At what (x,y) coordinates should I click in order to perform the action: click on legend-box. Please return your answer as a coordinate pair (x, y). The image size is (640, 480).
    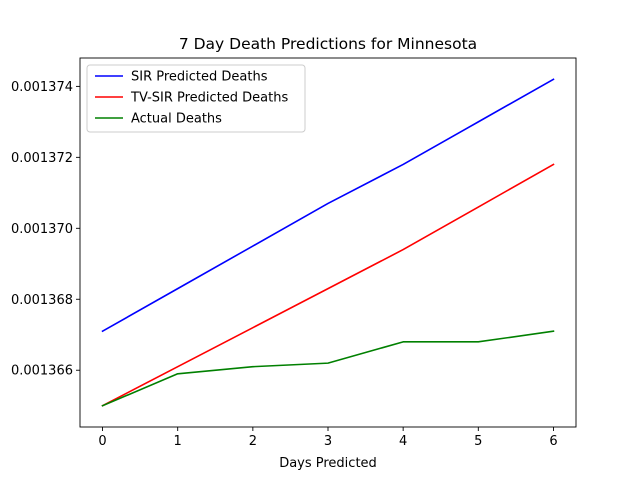
    Looking at the image, I should click on (196, 98).